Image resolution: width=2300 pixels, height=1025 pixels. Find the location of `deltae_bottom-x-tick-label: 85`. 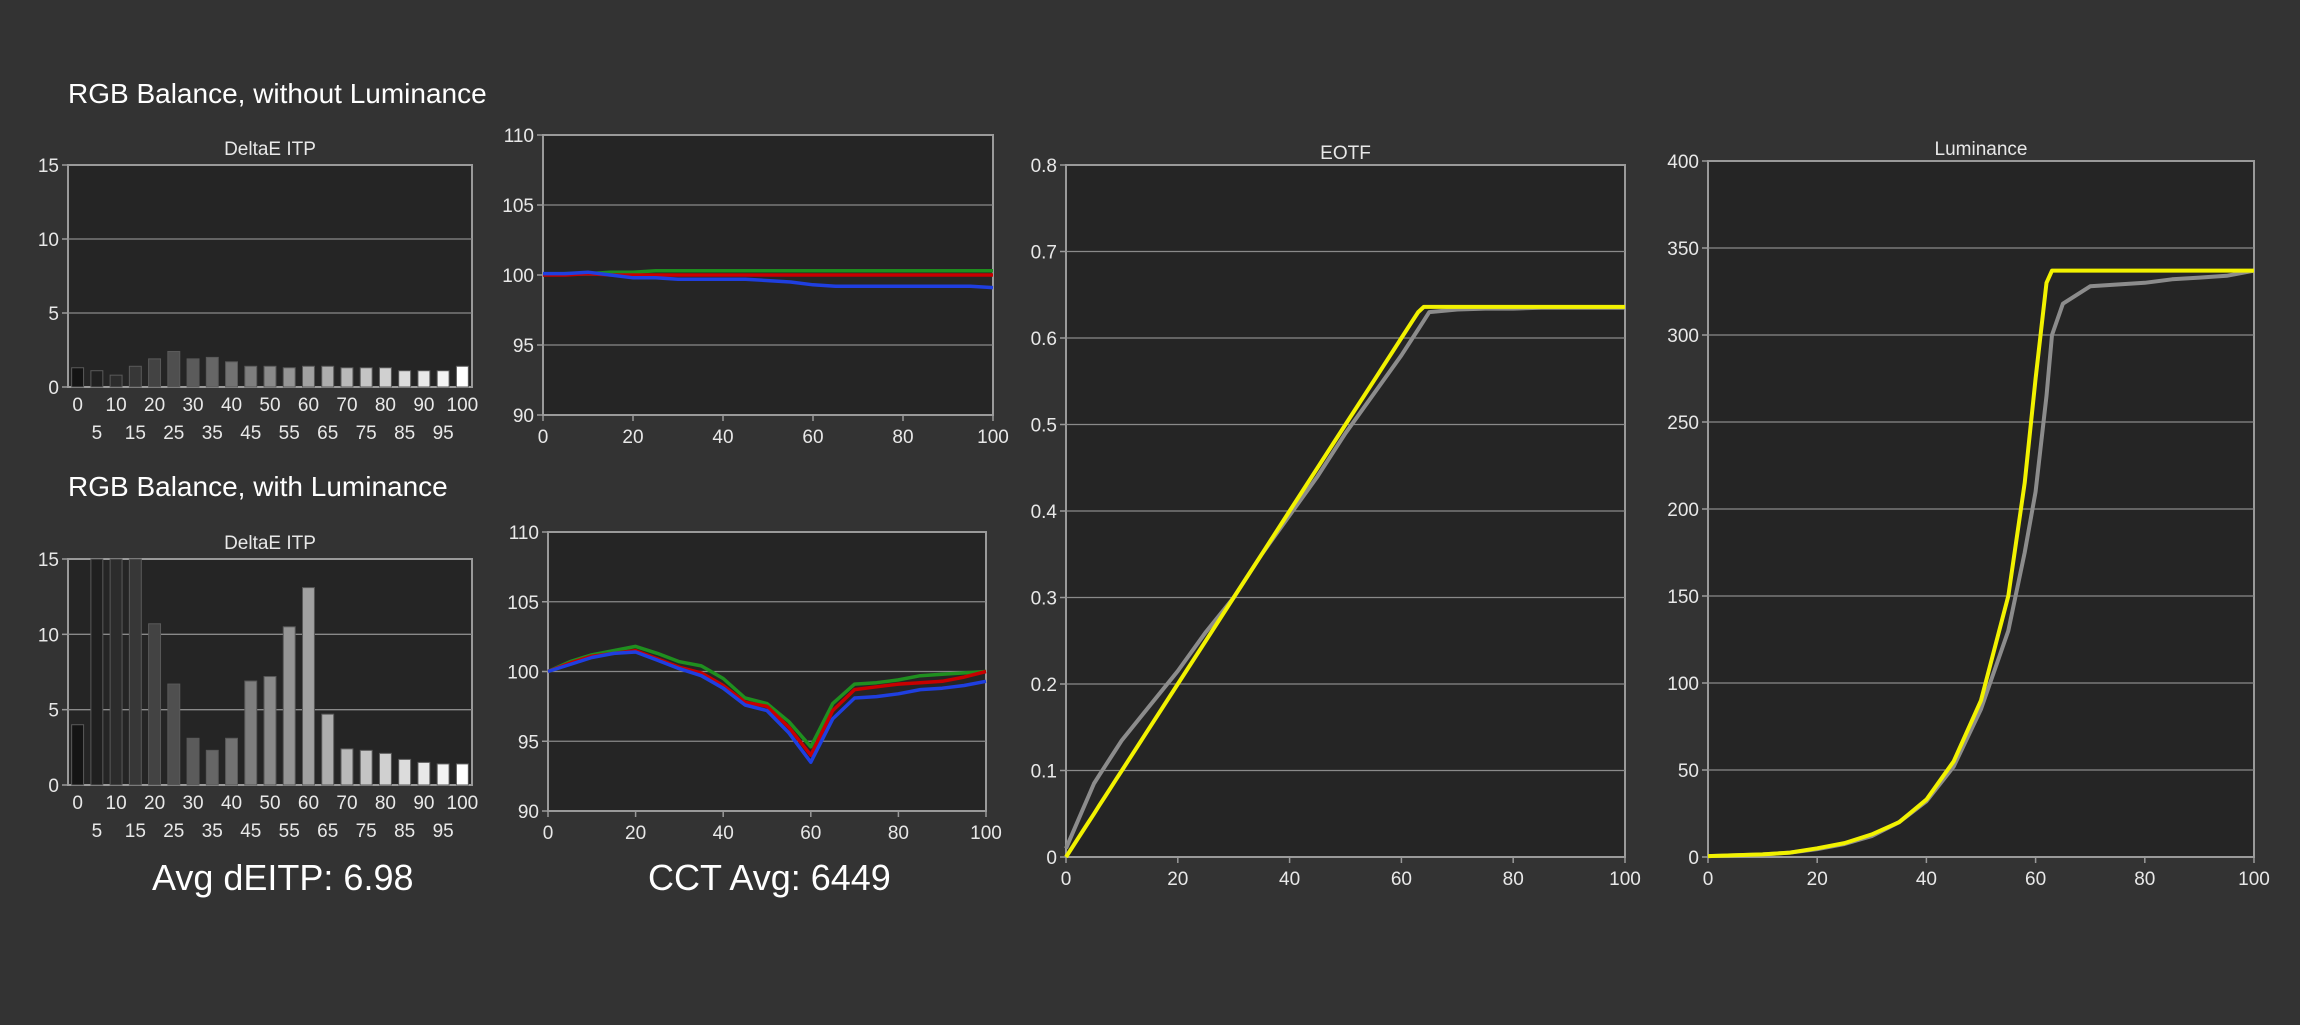

deltae_bottom-x-tick-label: 85 is located at coordinates (404, 831).